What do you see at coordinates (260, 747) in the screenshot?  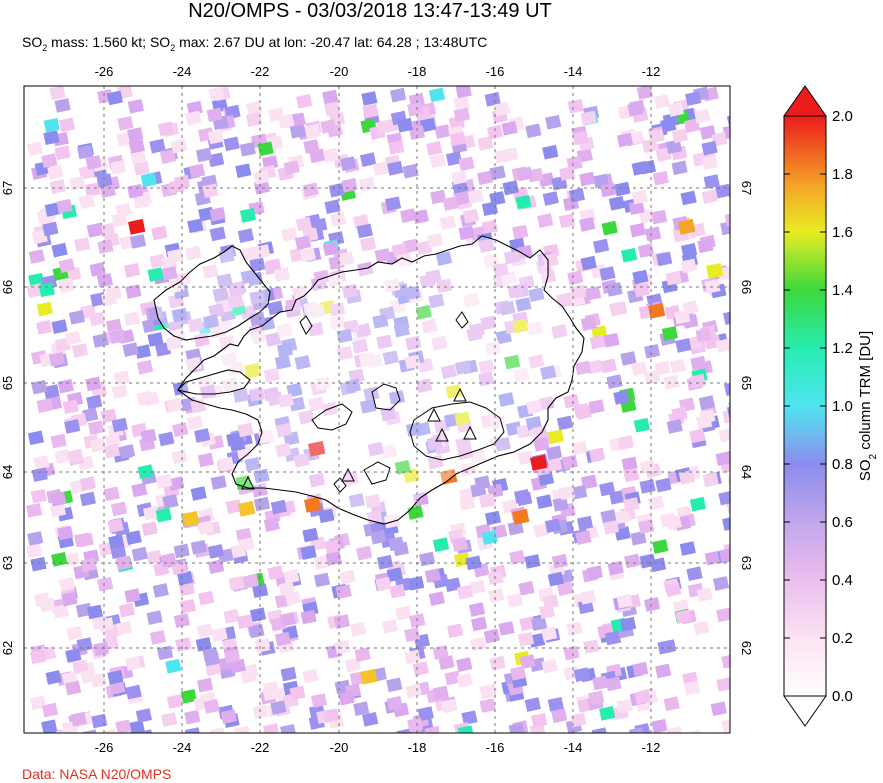 I see `lon-tick-label: -22` at bounding box center [260, 747].